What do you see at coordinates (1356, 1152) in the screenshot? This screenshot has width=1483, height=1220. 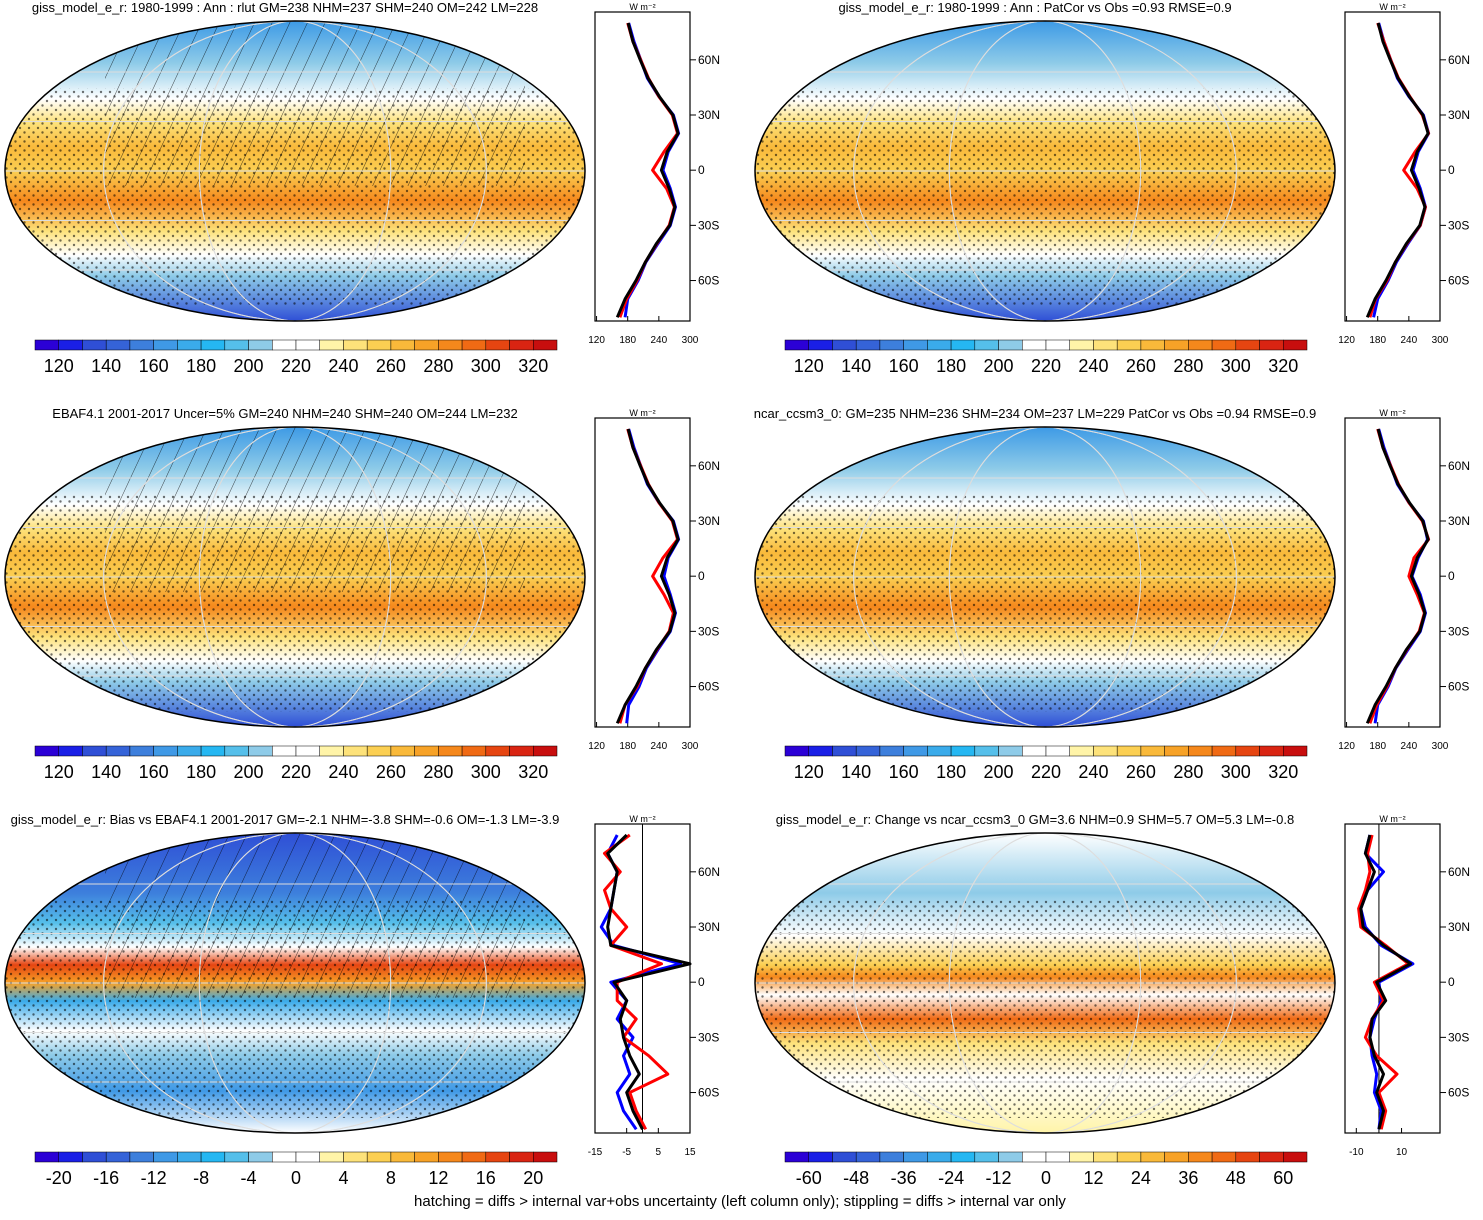 I see `x-tick-label: -10` at bounding box center [1356, 1152].